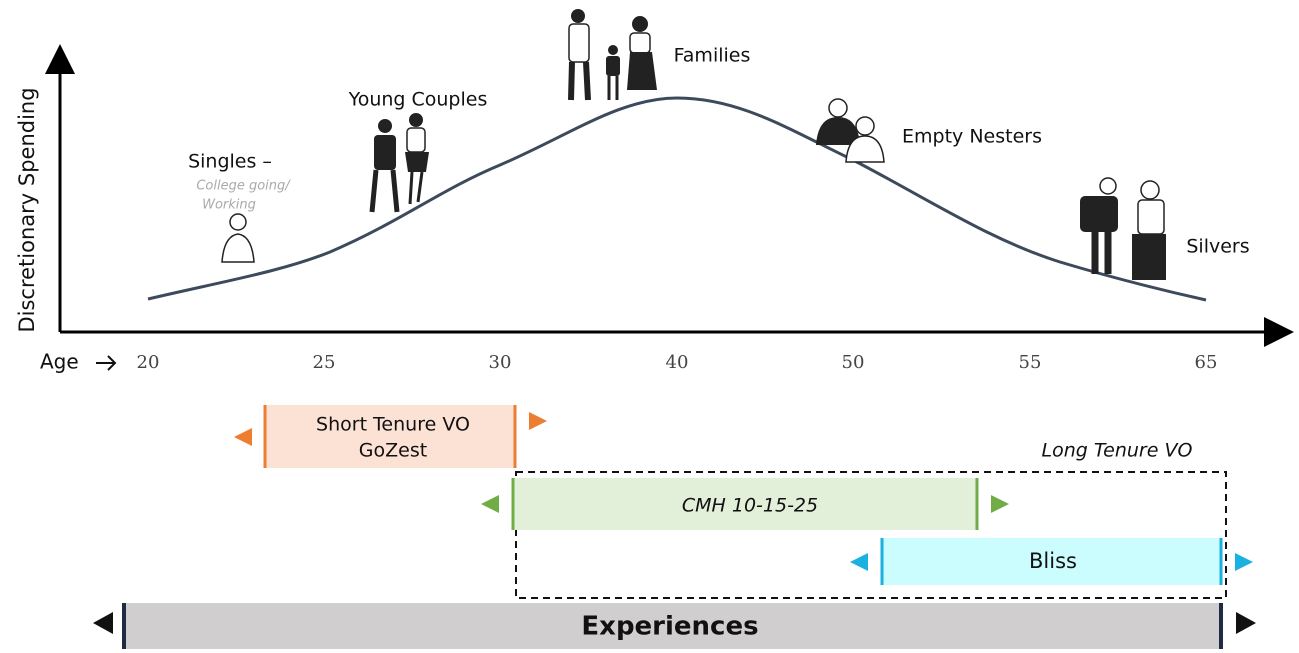 Image resolution: width=1299 pixels, height=653 pixels. I want to click on age-tick: 30, so click(500, 362).